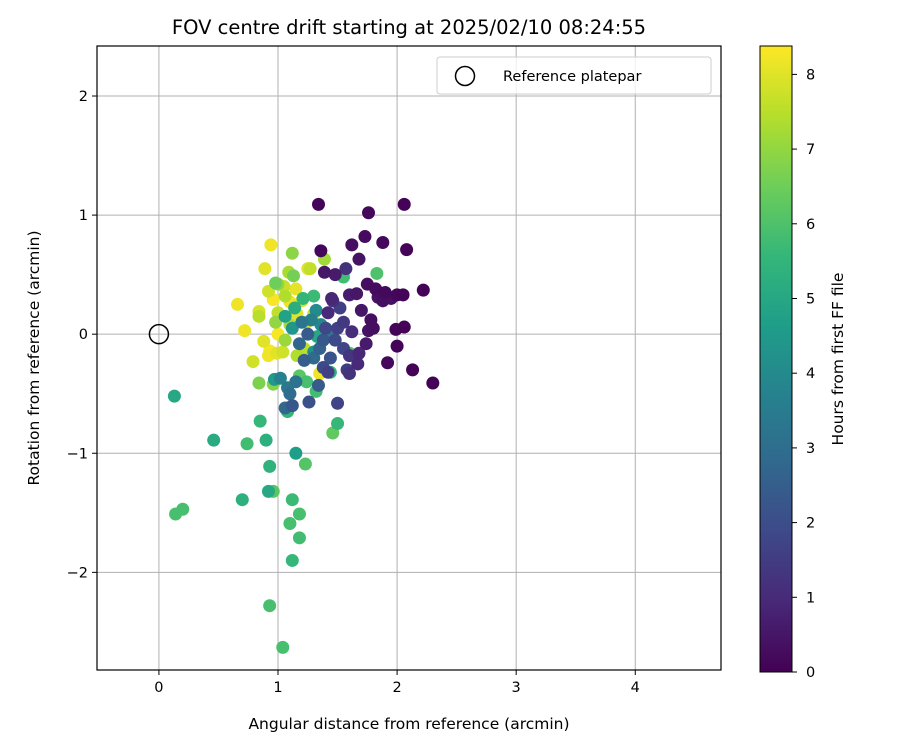 This screenshot has height=750, width=900. Describe the element at coordinates (810, 374) in the screenshot. I see `colorbar-tick-label: 4` at that location.